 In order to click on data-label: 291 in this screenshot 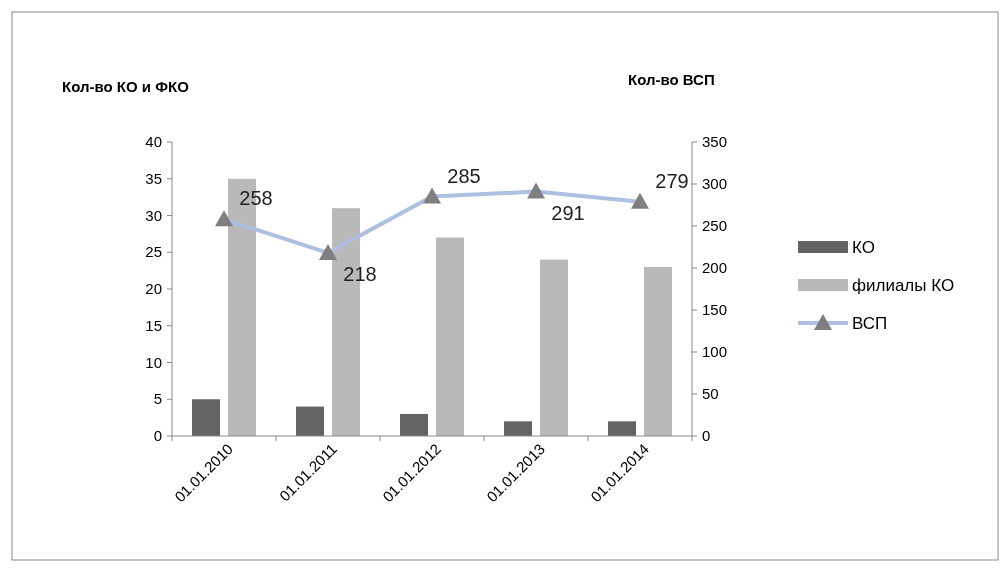, I will do `click(568, 212)`.